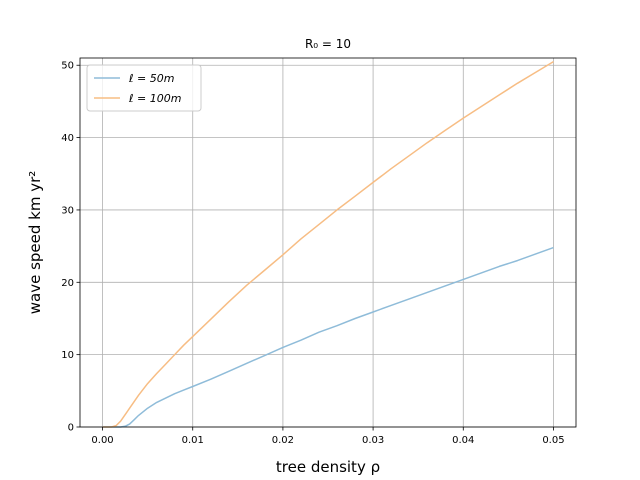  I want to click on y-tick-label: 30, so click(67, 210).